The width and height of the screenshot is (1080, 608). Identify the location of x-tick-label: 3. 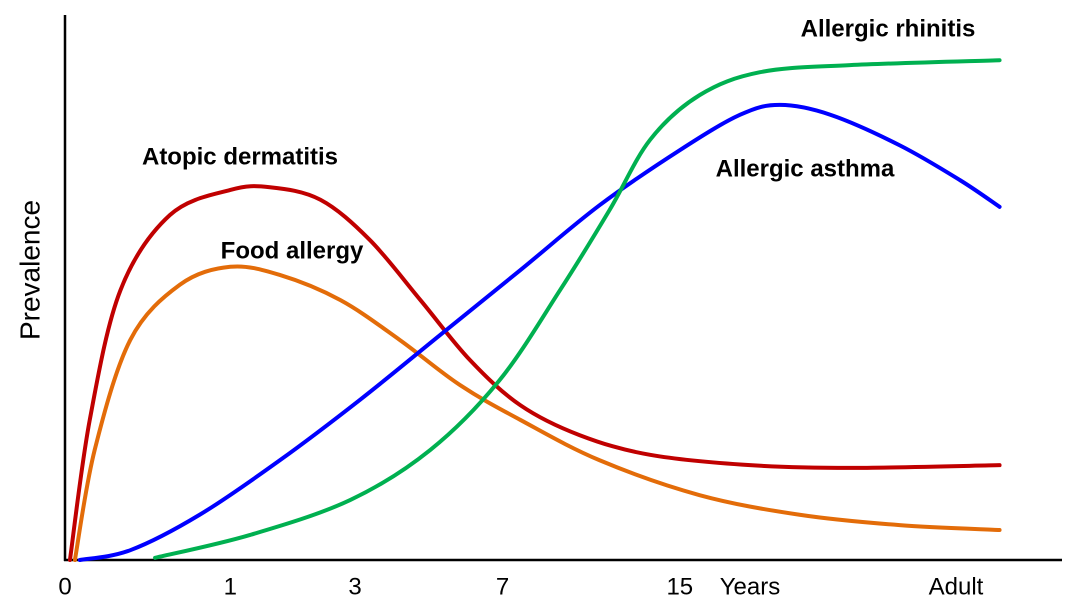
(354, 586).